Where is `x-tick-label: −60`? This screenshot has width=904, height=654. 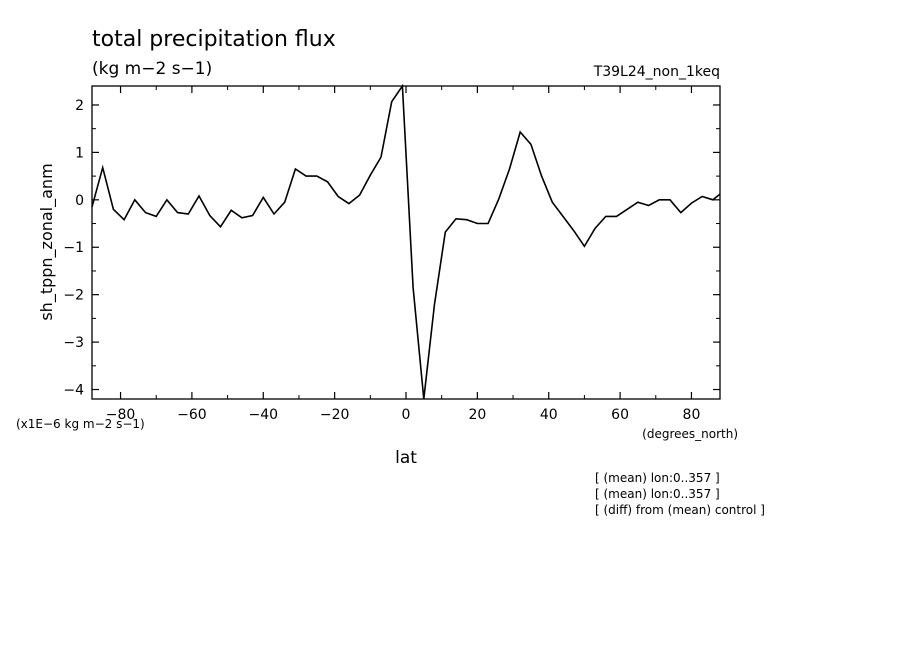
x-tick-label: −60 is located at coordinates (192, 415).